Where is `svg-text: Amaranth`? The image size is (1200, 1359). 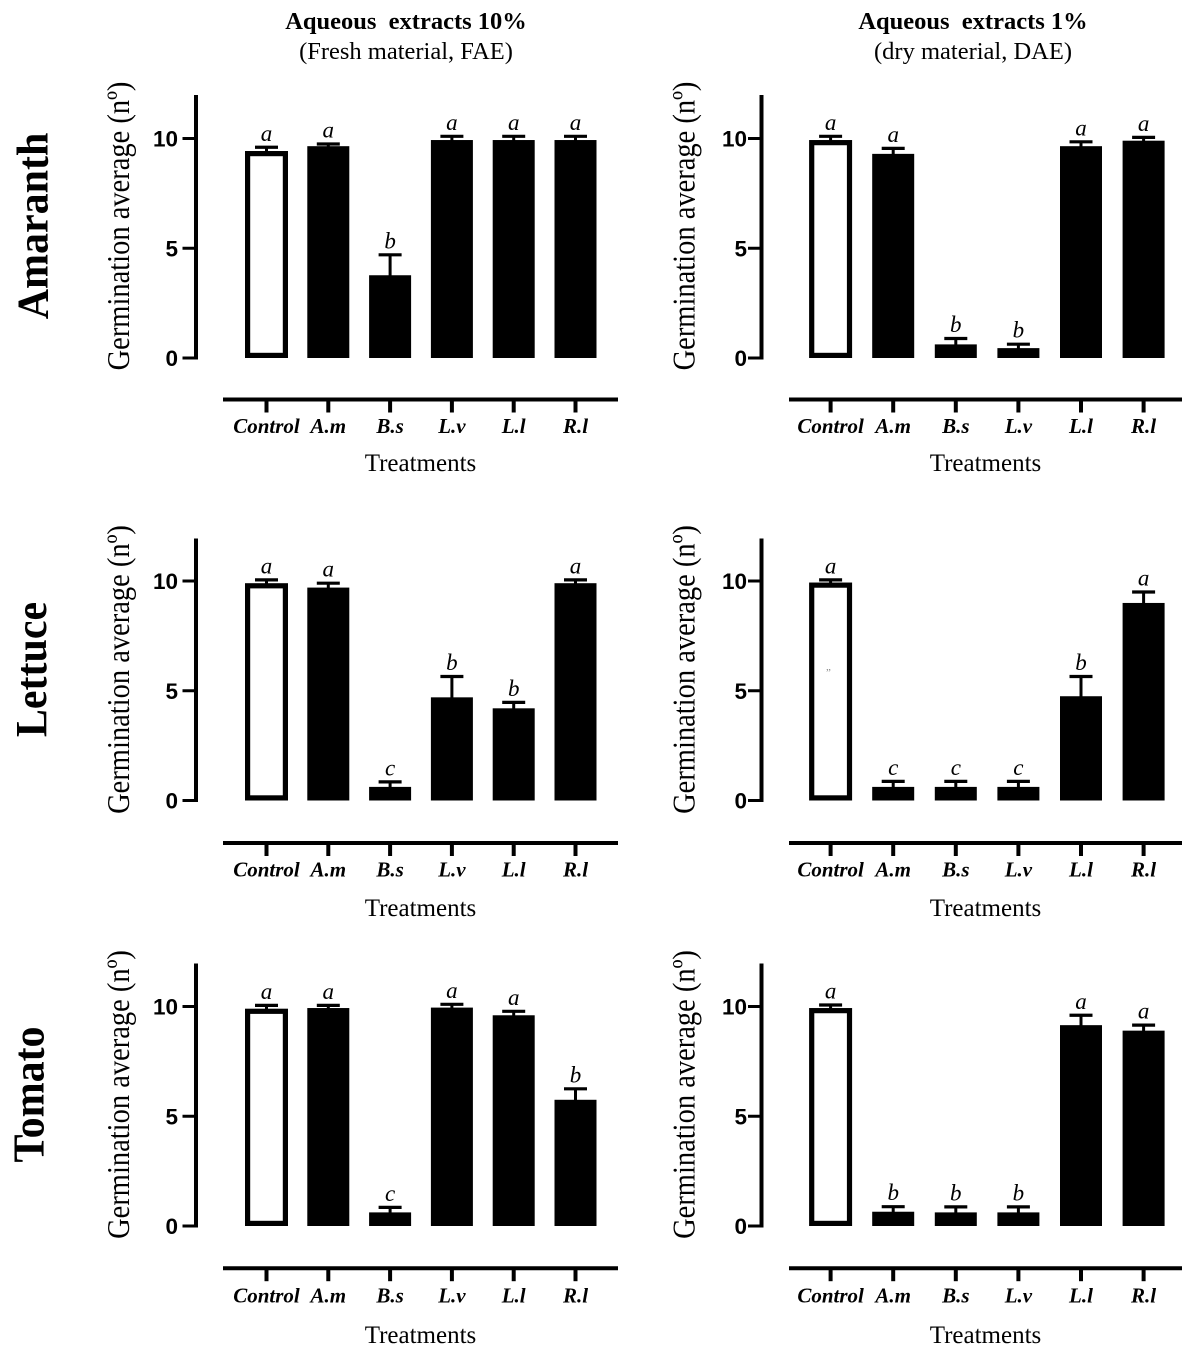 svg-text: Amaranth is located at coordinates (32, 226).